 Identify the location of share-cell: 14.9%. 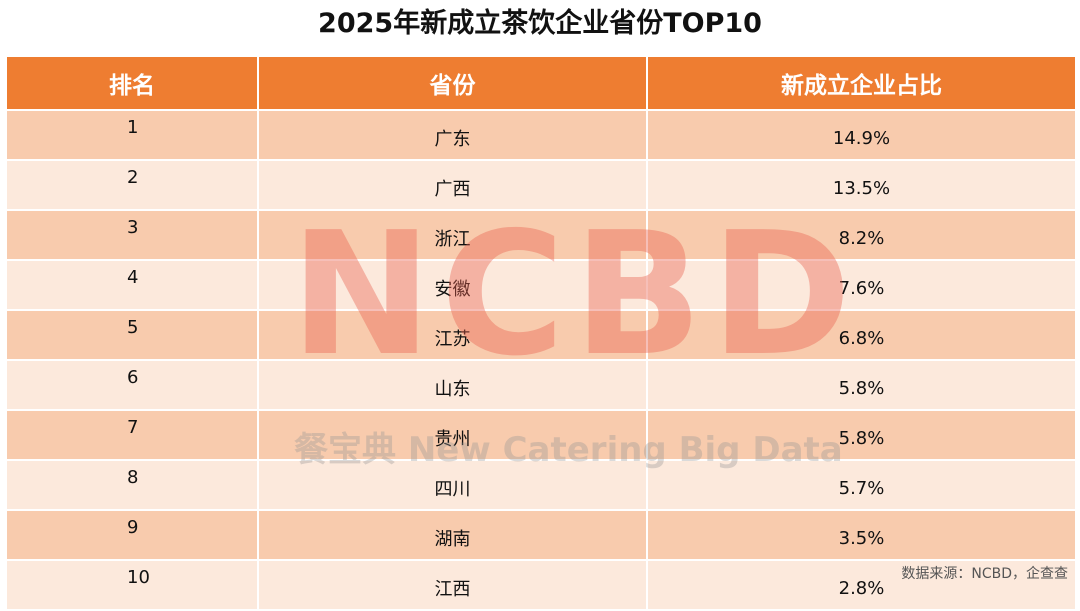
(861, 135).